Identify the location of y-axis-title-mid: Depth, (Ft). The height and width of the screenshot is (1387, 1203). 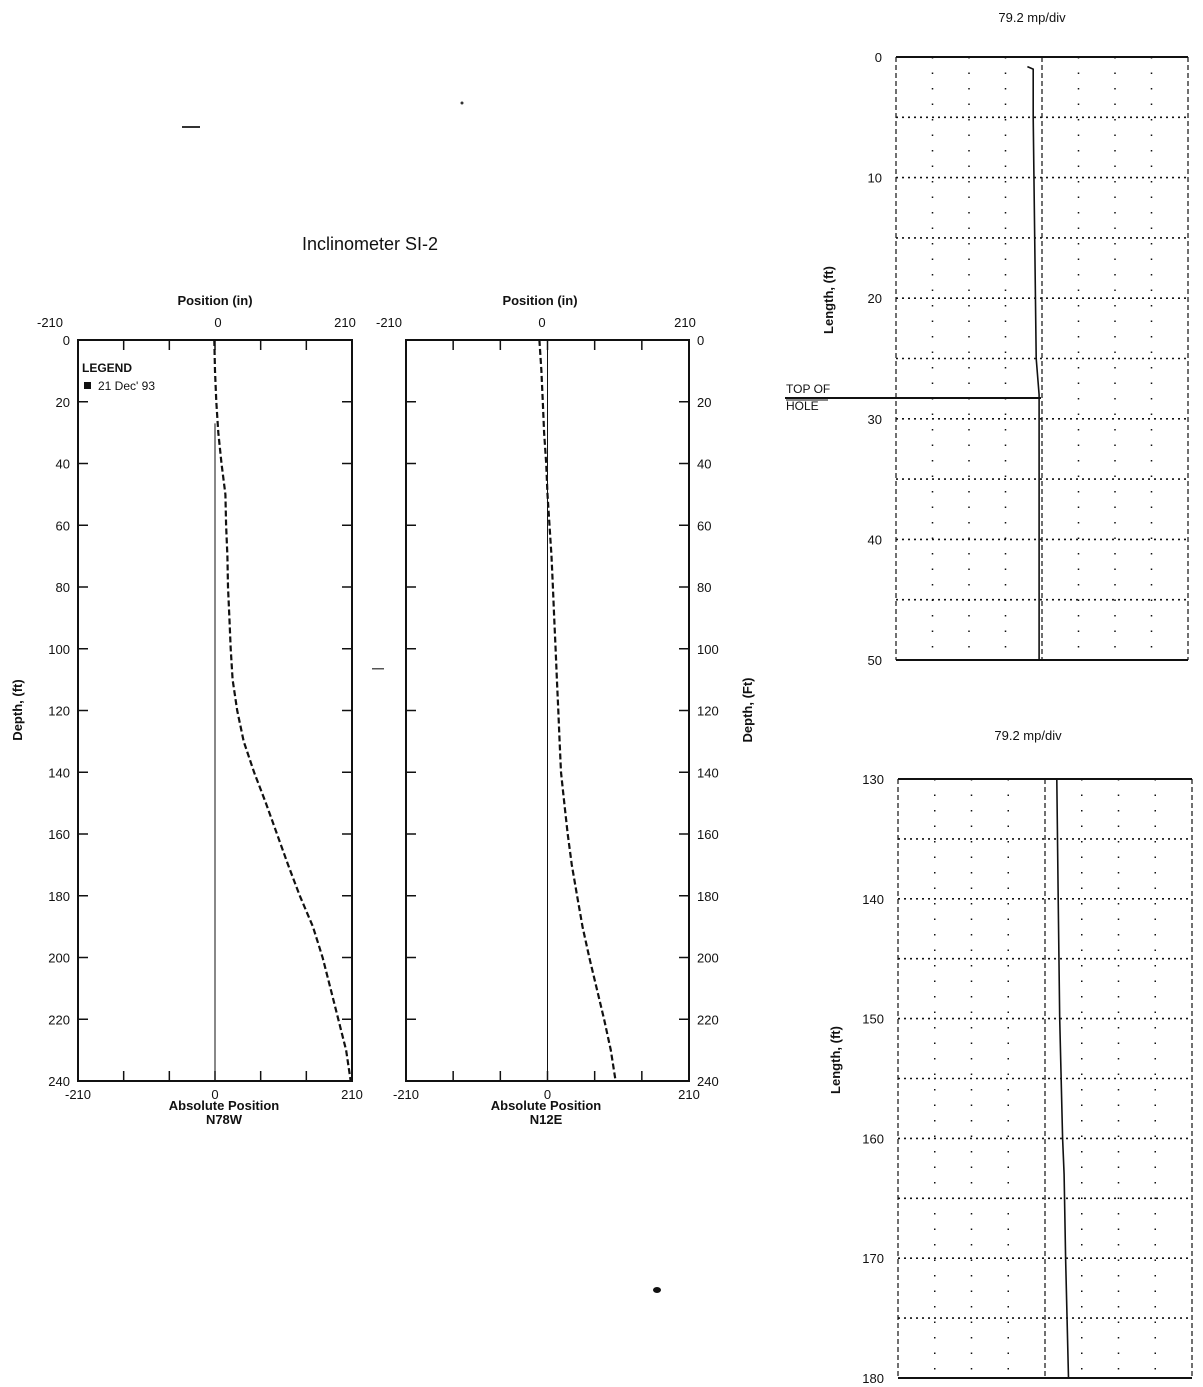
(747, 710).